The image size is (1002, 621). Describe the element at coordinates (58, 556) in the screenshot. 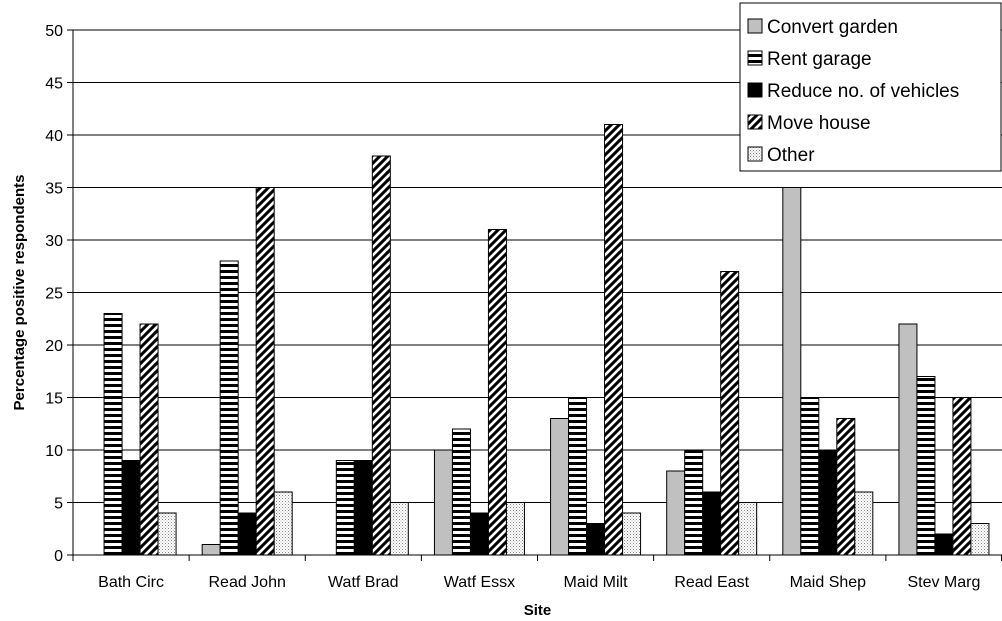

I see `y-tick-label: 0` at that location.